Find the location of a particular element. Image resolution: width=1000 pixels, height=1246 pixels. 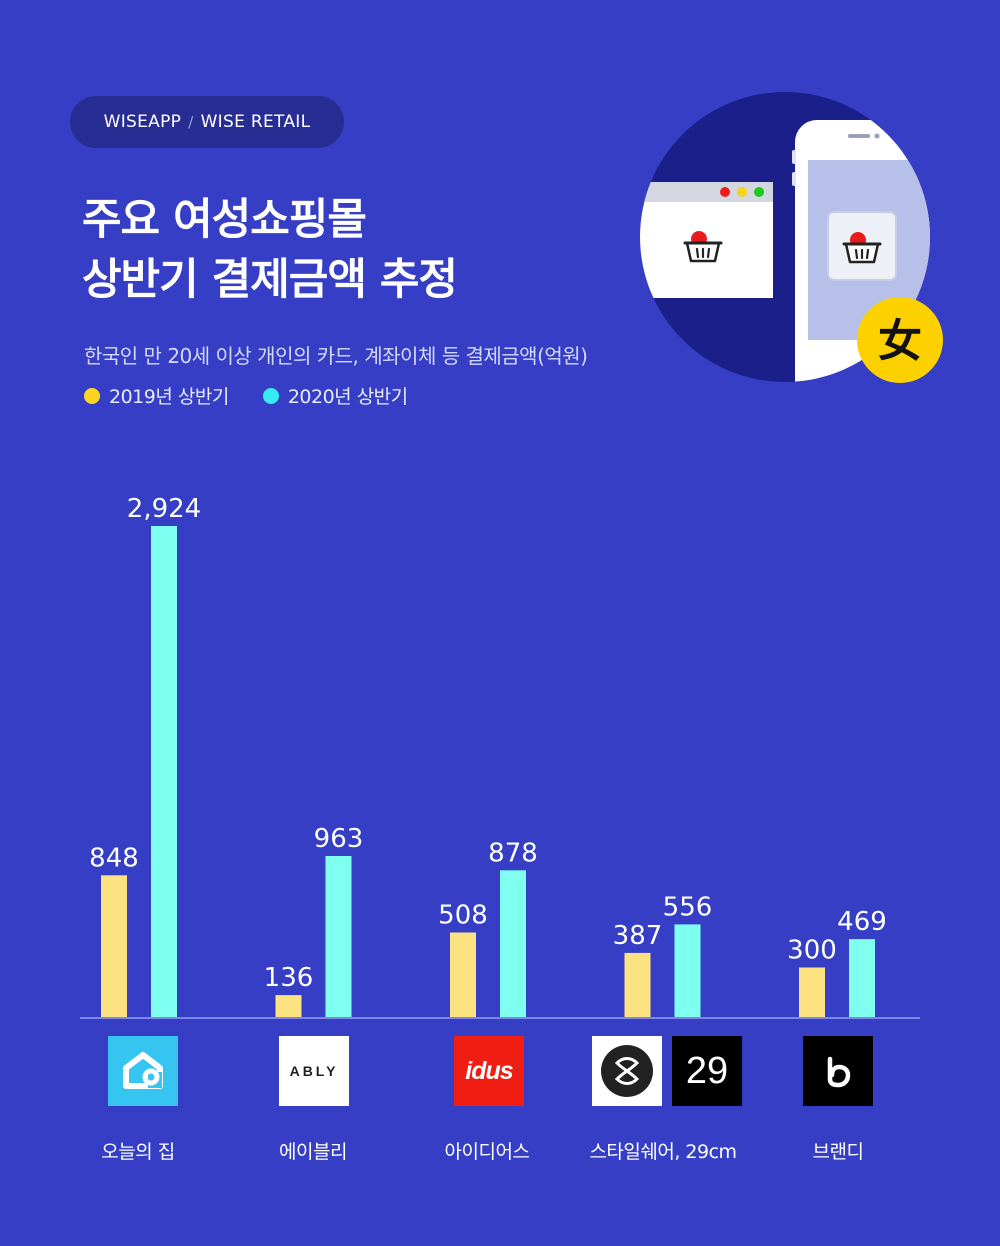

29cm-wordmark: 29 is located at coordinates (707, 1070).